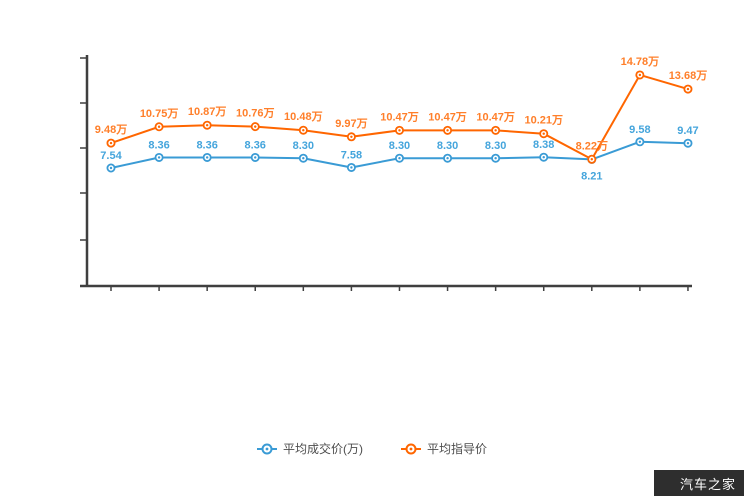  I want to click on legend-item-guide-price: 平均指导价, so click(443, 448).